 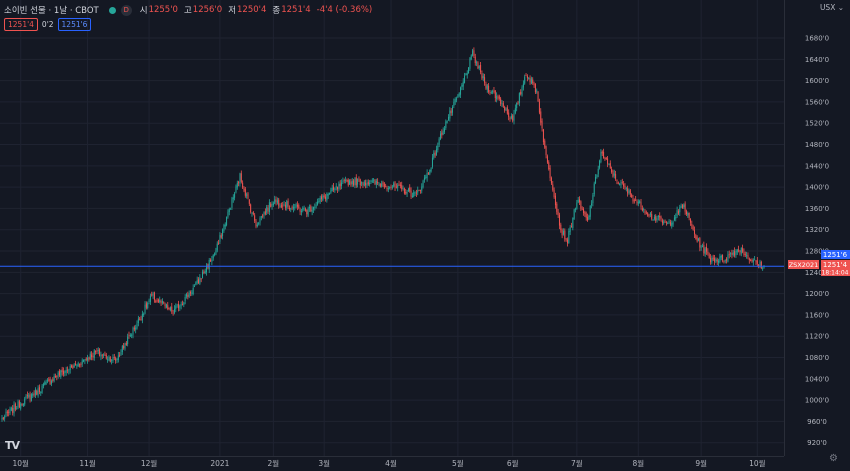 I want to click on y-tick-label: 920'0, so click(x=817, y=443).